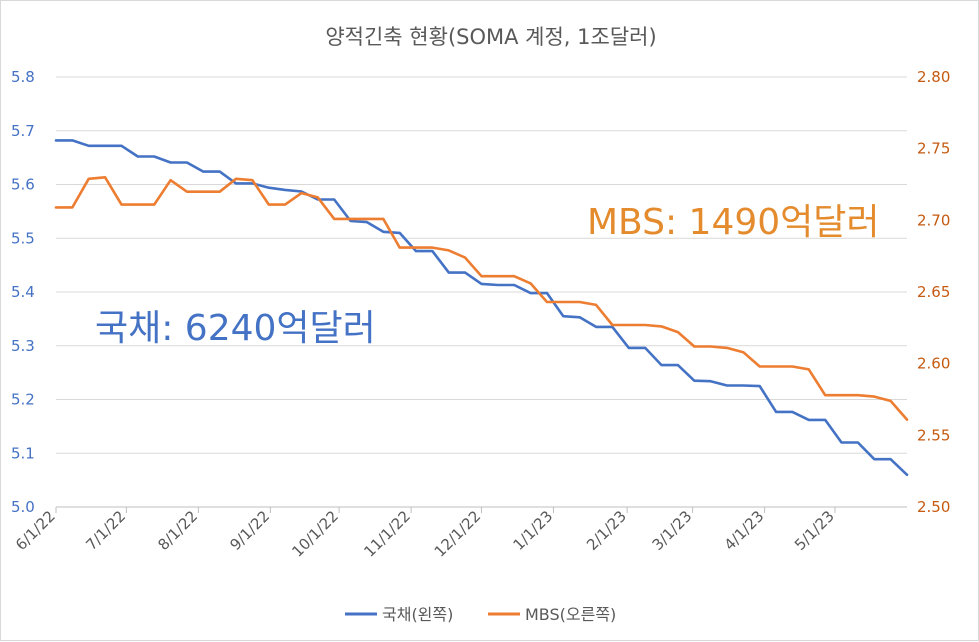  I want to click on left-tick-label: 5.0, so click(23, 507).